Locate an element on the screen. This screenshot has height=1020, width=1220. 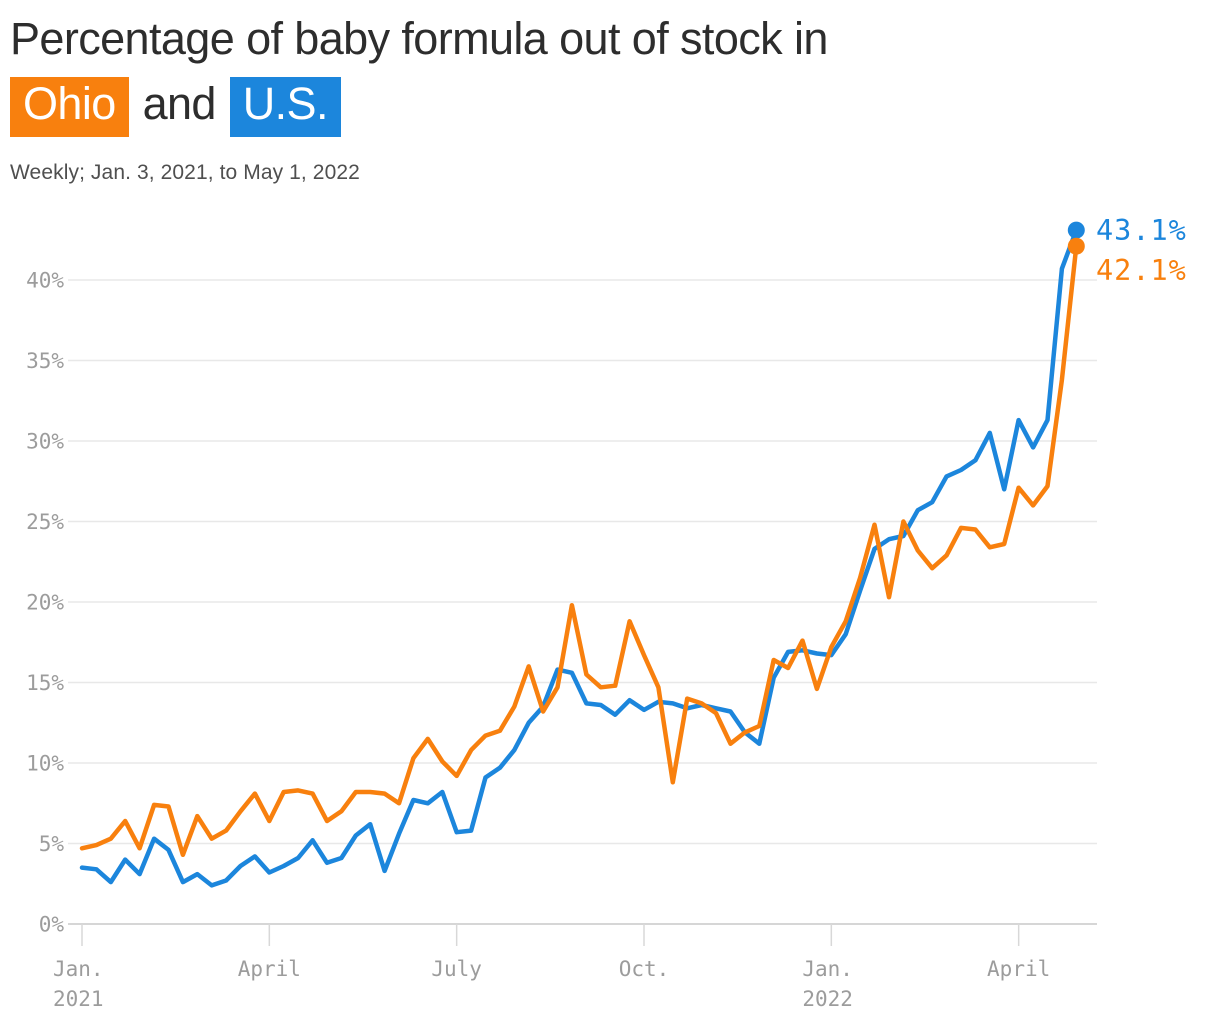
y-tick-label: 30% is located at coordinates (45, 442).